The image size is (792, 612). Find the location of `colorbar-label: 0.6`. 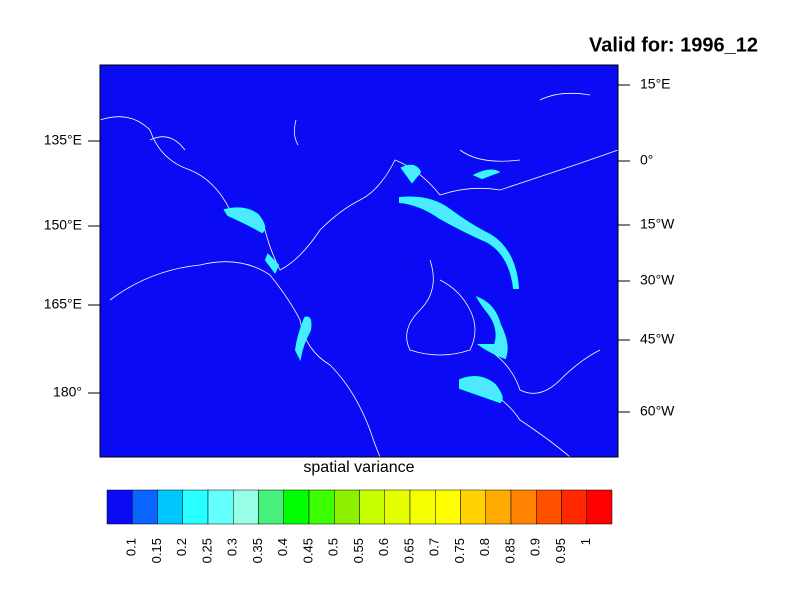

colorbar-label: 0.6 is located at coordinates (383, 547).